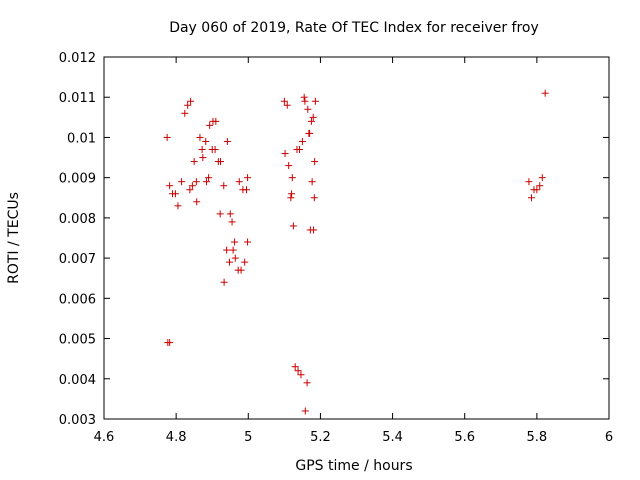  What do you see at coordinates (77, 219) in the screenshot?
I see `y-tick-label: 0.008` at bounding box center [77, 219].